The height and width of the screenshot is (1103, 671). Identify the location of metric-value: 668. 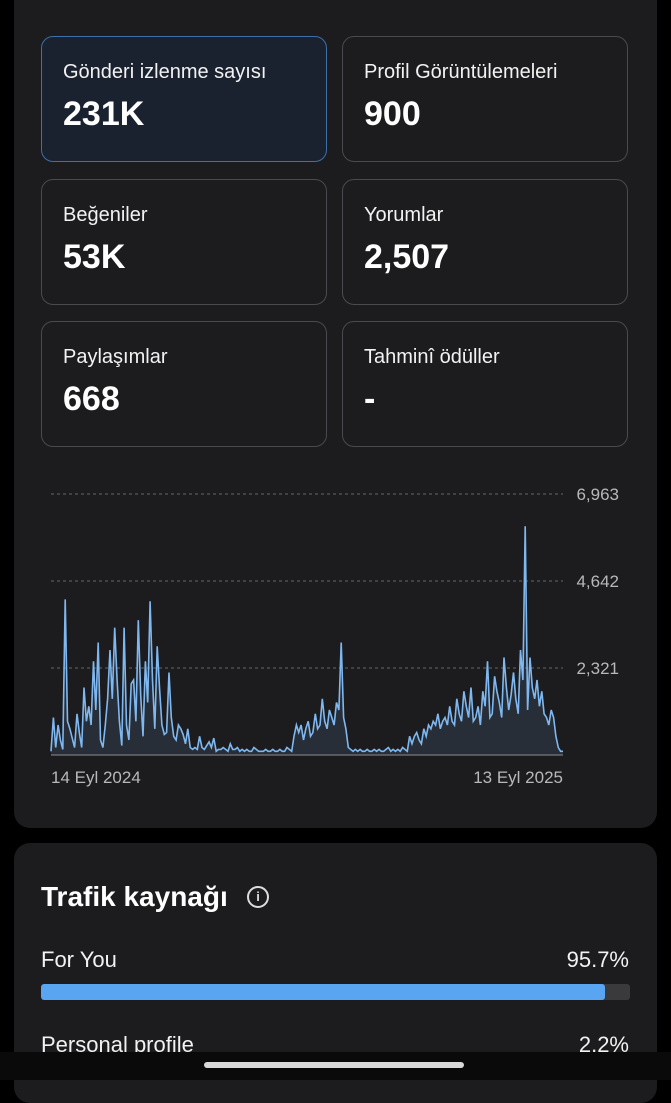
(91, 399).